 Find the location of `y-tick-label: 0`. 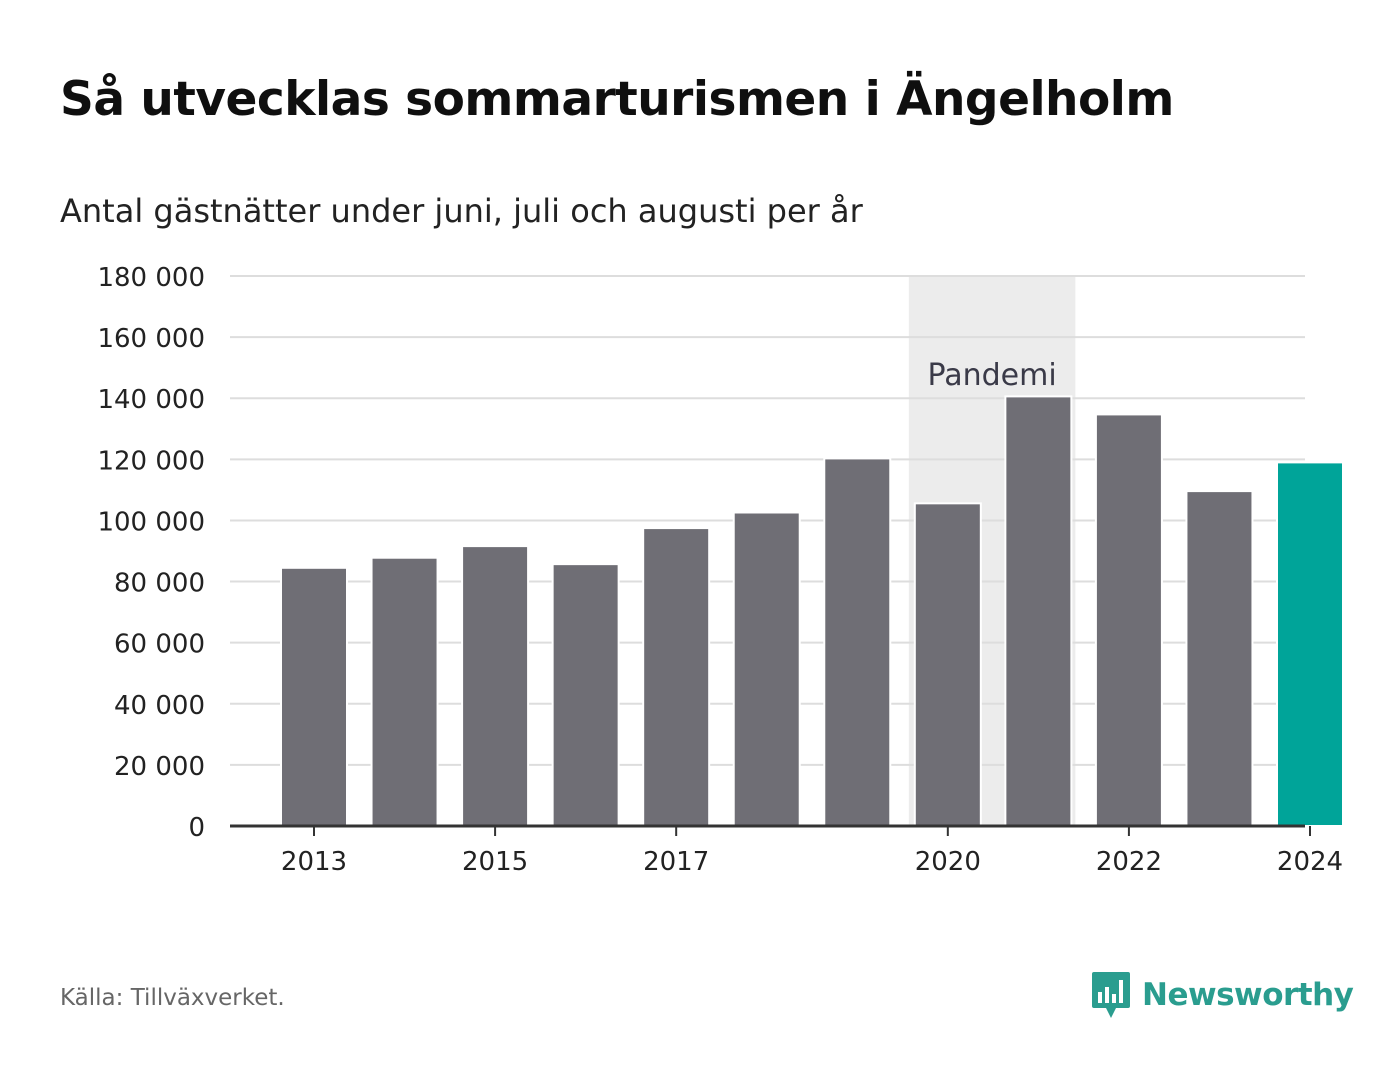

y-tick-label: 0 is located at coordinates (196, 828).